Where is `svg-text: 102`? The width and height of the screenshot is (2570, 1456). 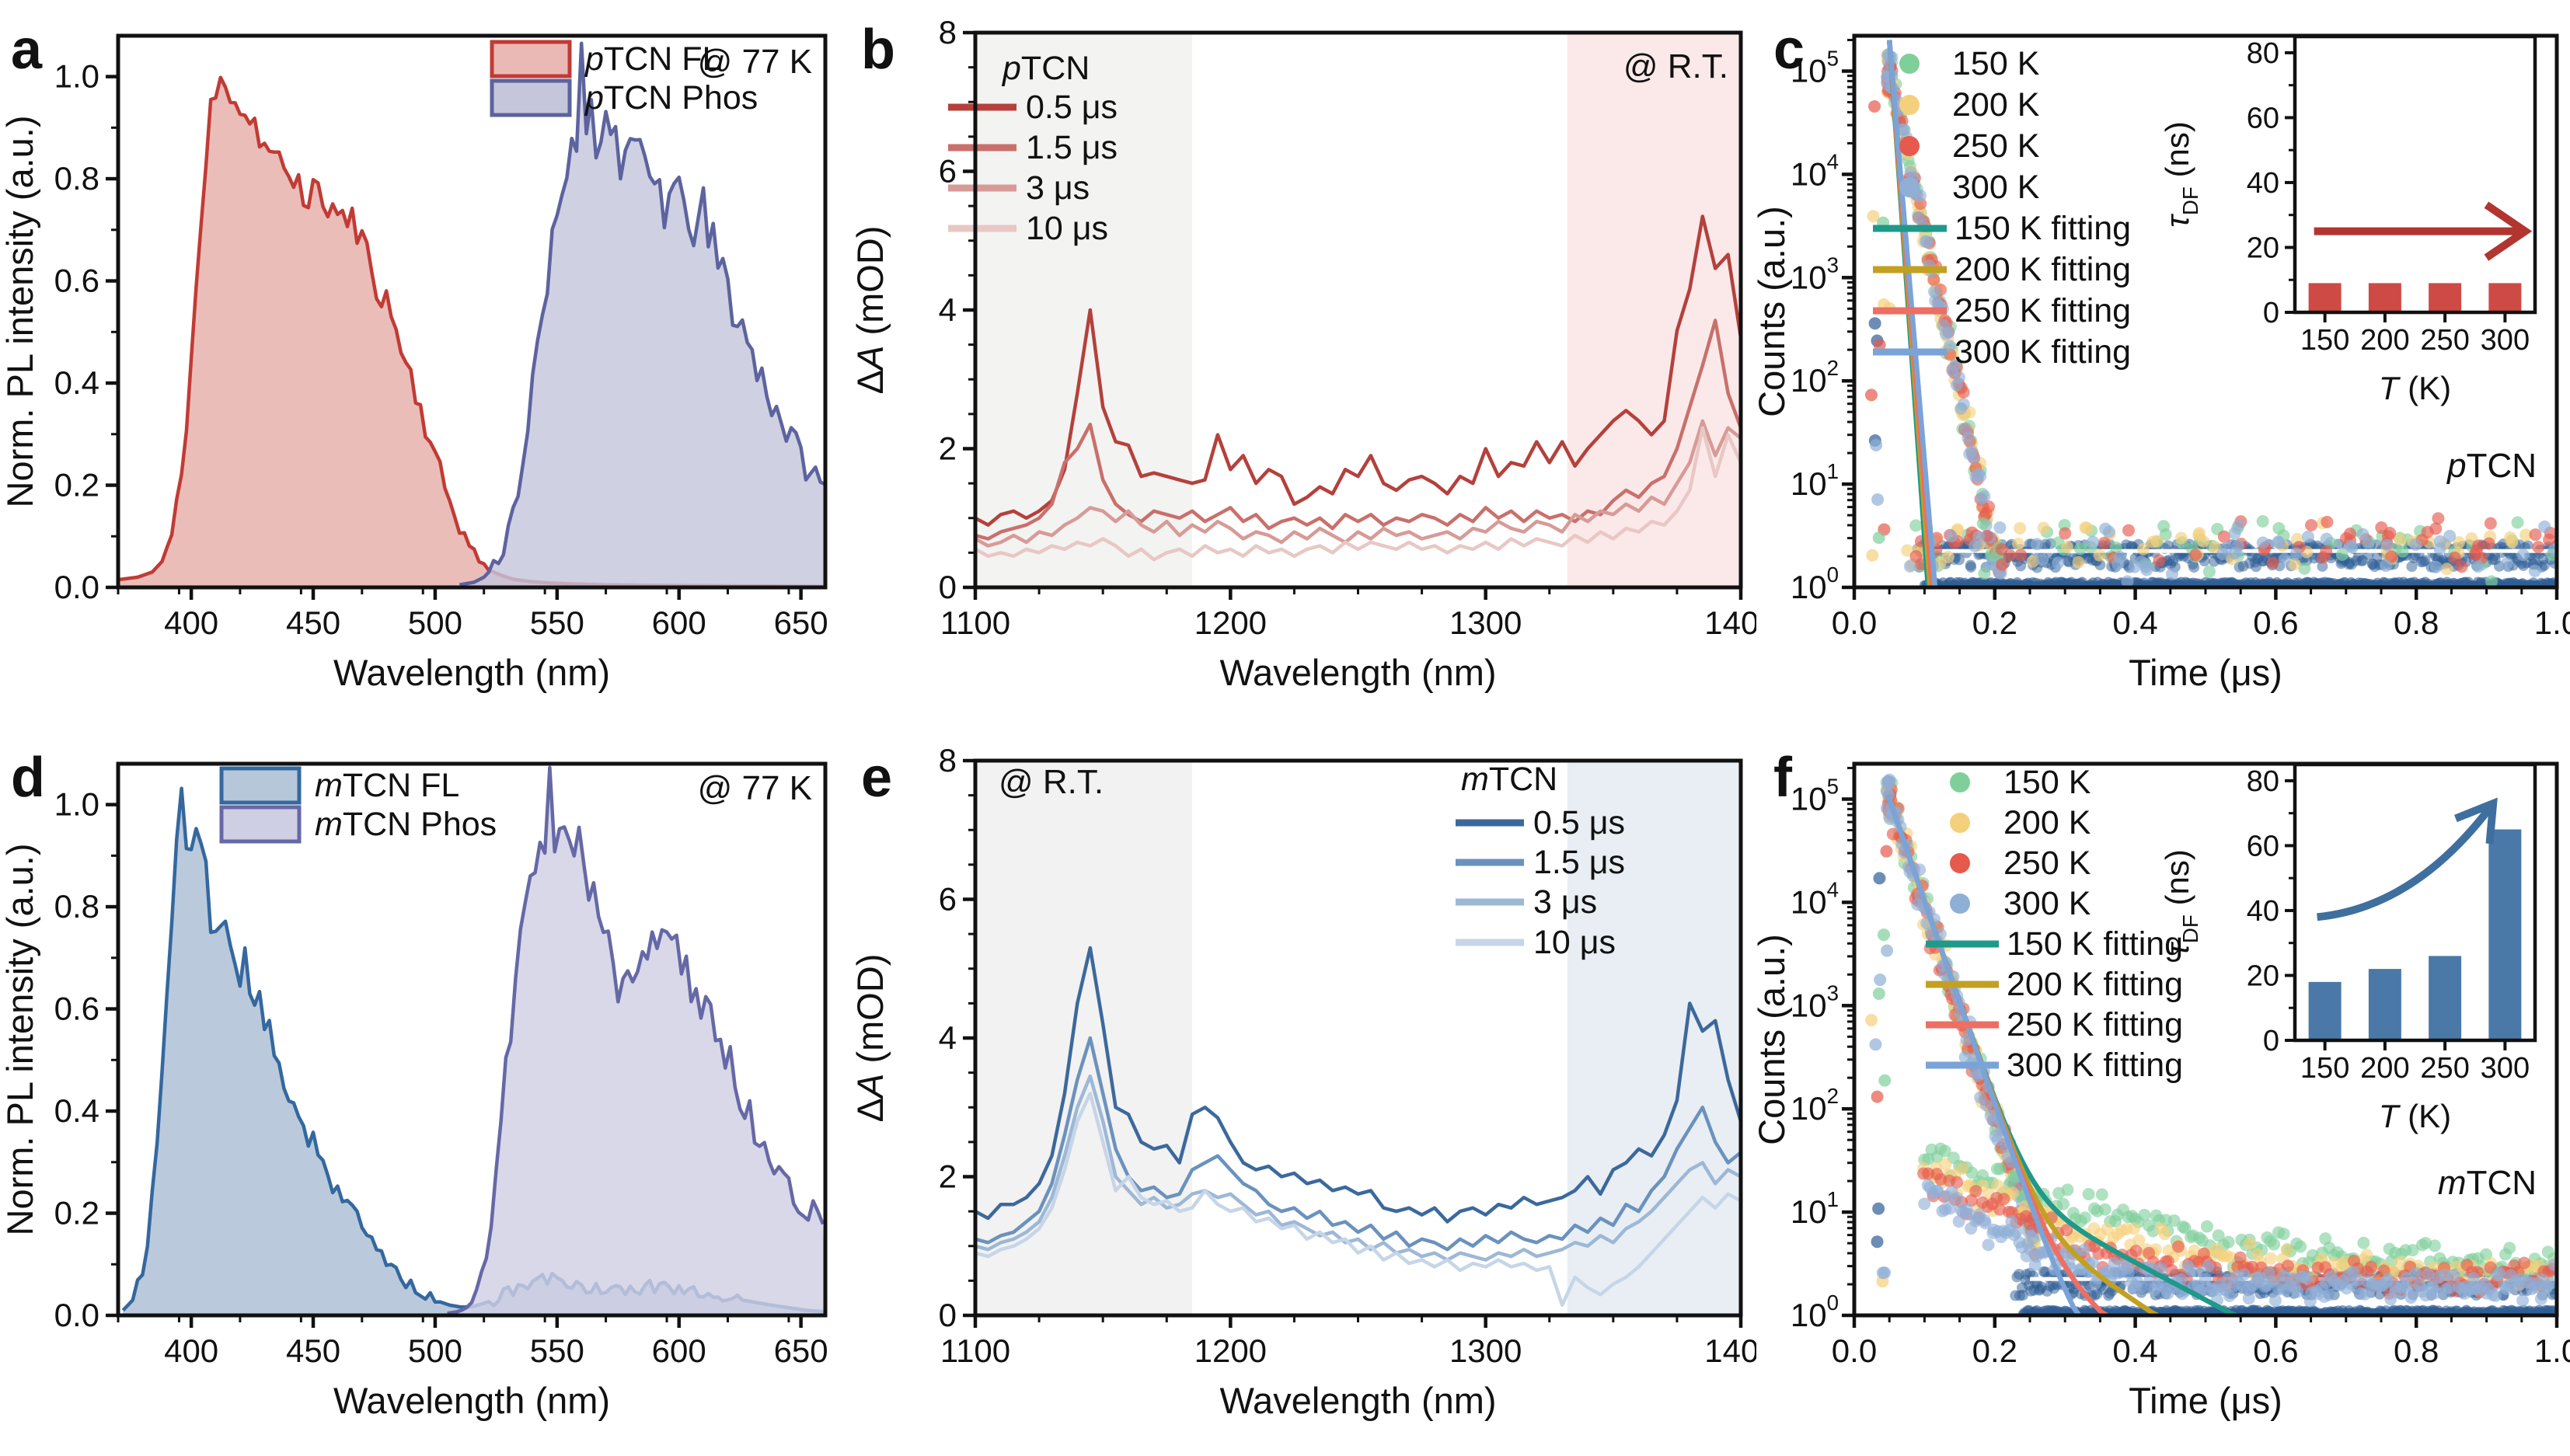 svg-text: 102 is located at coordinates (1815, 378).